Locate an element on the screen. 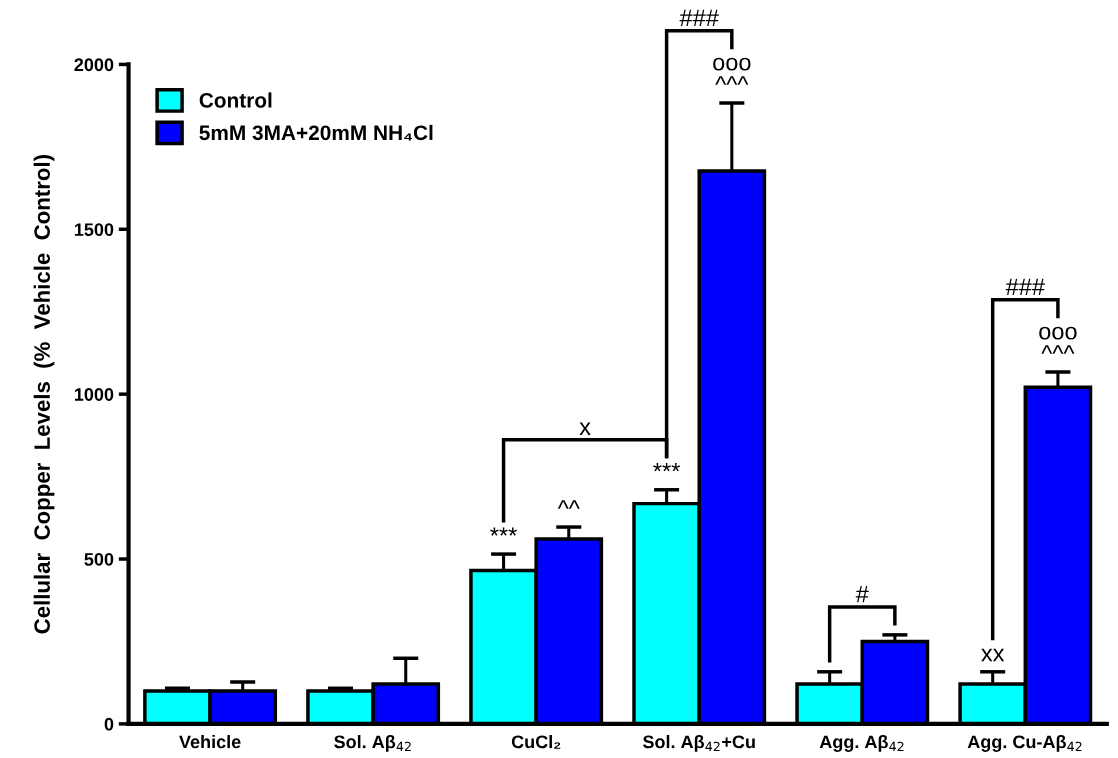 The height and width of the screenshot is (758, 1118). y-tick-label: 1500 is located at coordinates (94, 230).